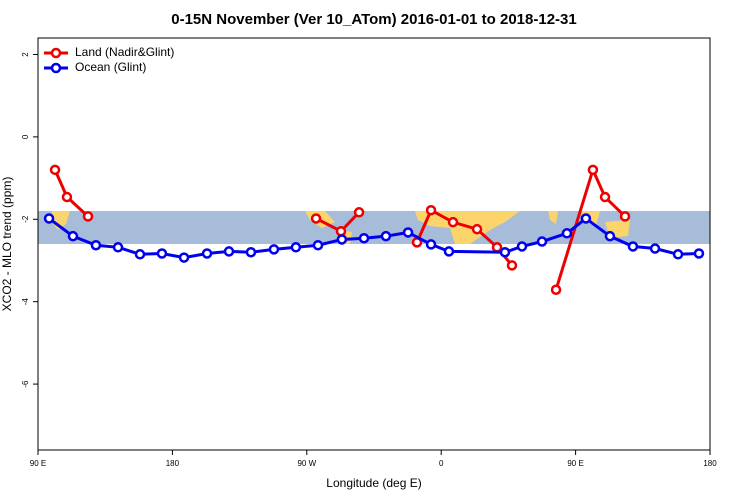 Image resolution: width=750 pixels, height=500 pixels. What do you see at coordinates (373, 483) in the screenshot?
I see `x-axis-label: Longitude (deg E)` at bounding box center [373, 483].